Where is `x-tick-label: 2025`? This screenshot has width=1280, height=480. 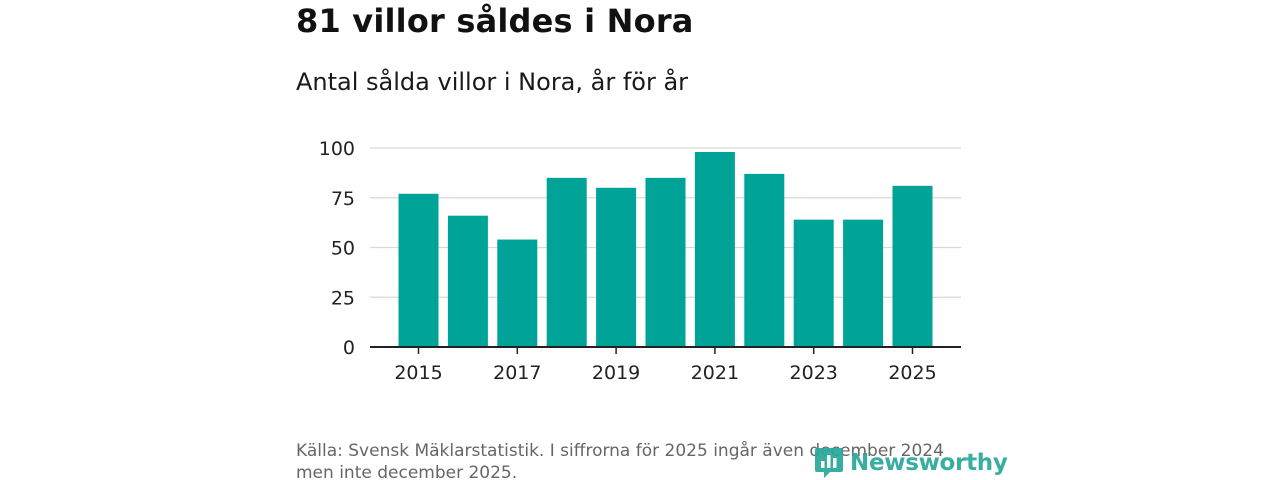
x-tick-label: 2025 is located at coordinates (912, 373).